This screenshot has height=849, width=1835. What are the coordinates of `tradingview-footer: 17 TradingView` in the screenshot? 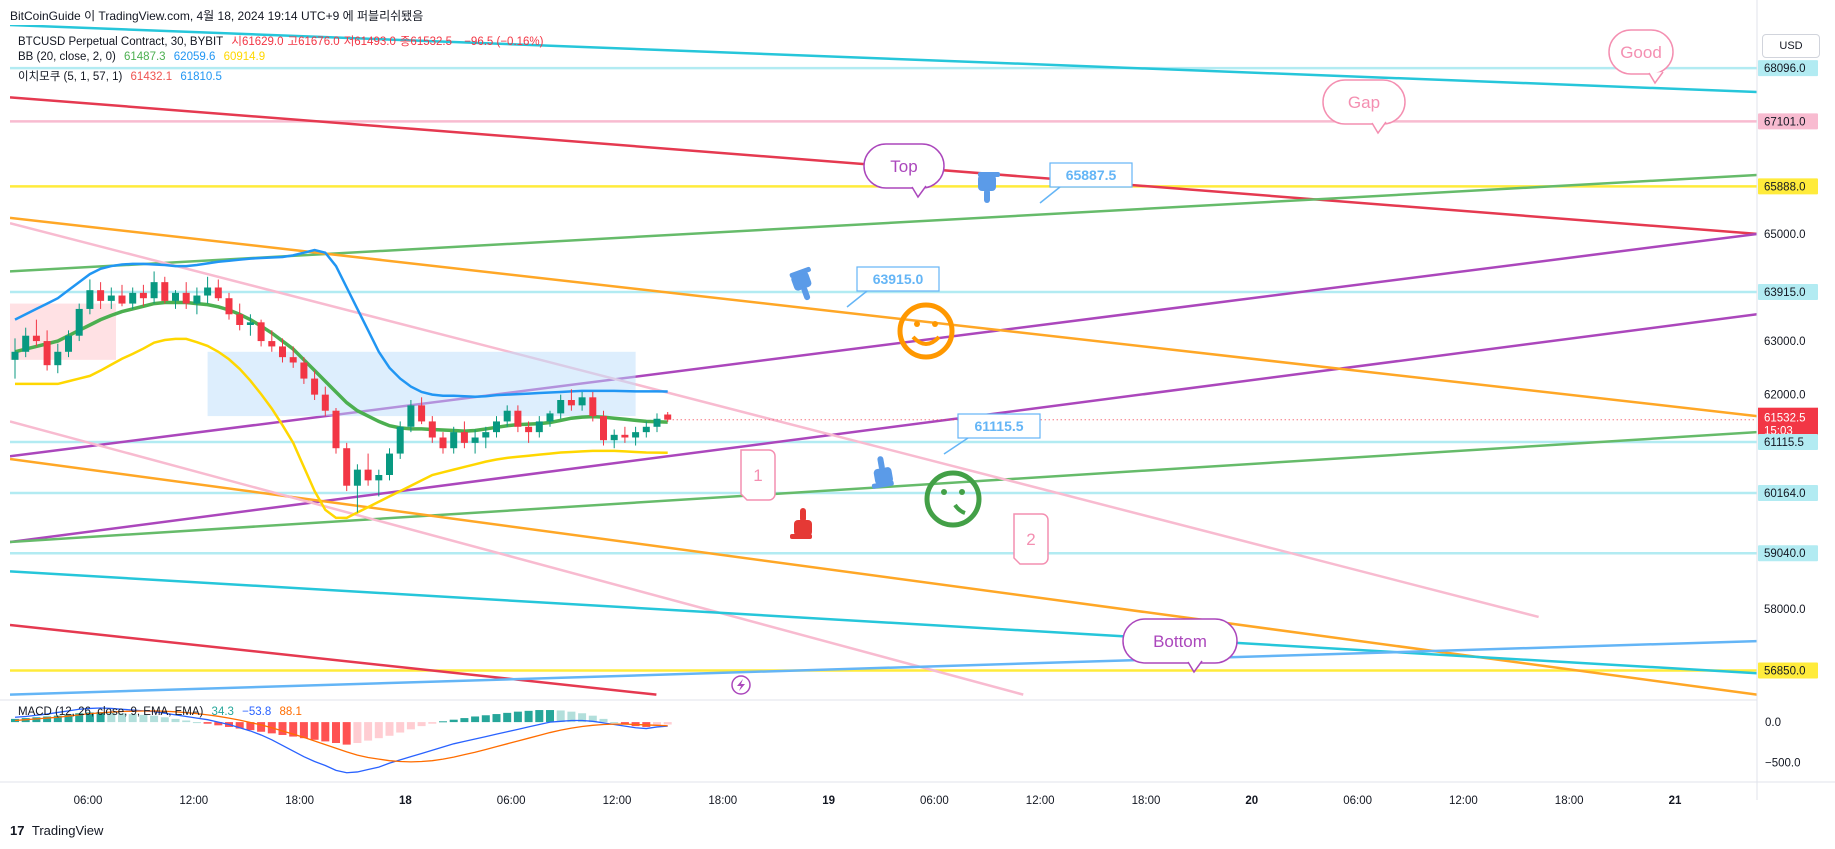 It's located at (56, 830).